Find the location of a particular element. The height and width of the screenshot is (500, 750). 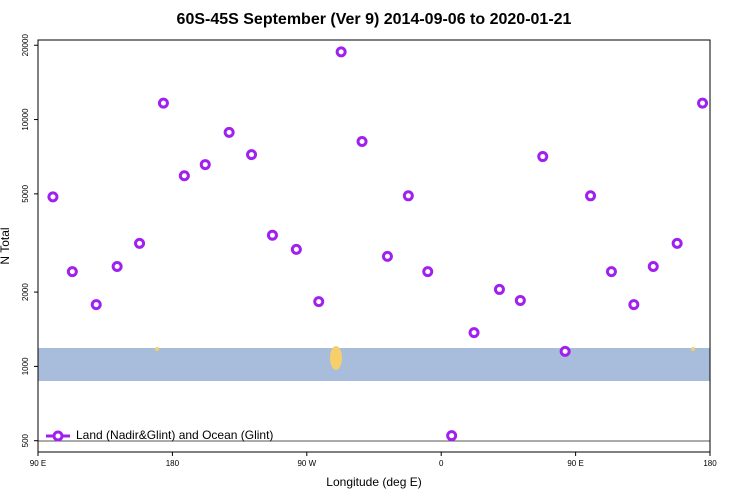

y-tick-label: 10000 is located at coordinates (25, 119).